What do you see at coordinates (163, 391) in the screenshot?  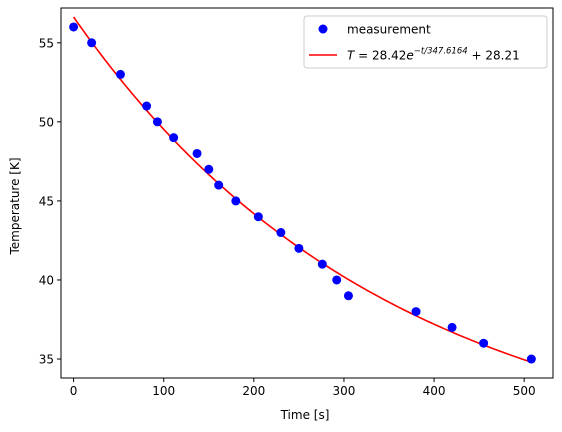 I see `x-tick-label: 100` at bounding box center [163, 391].